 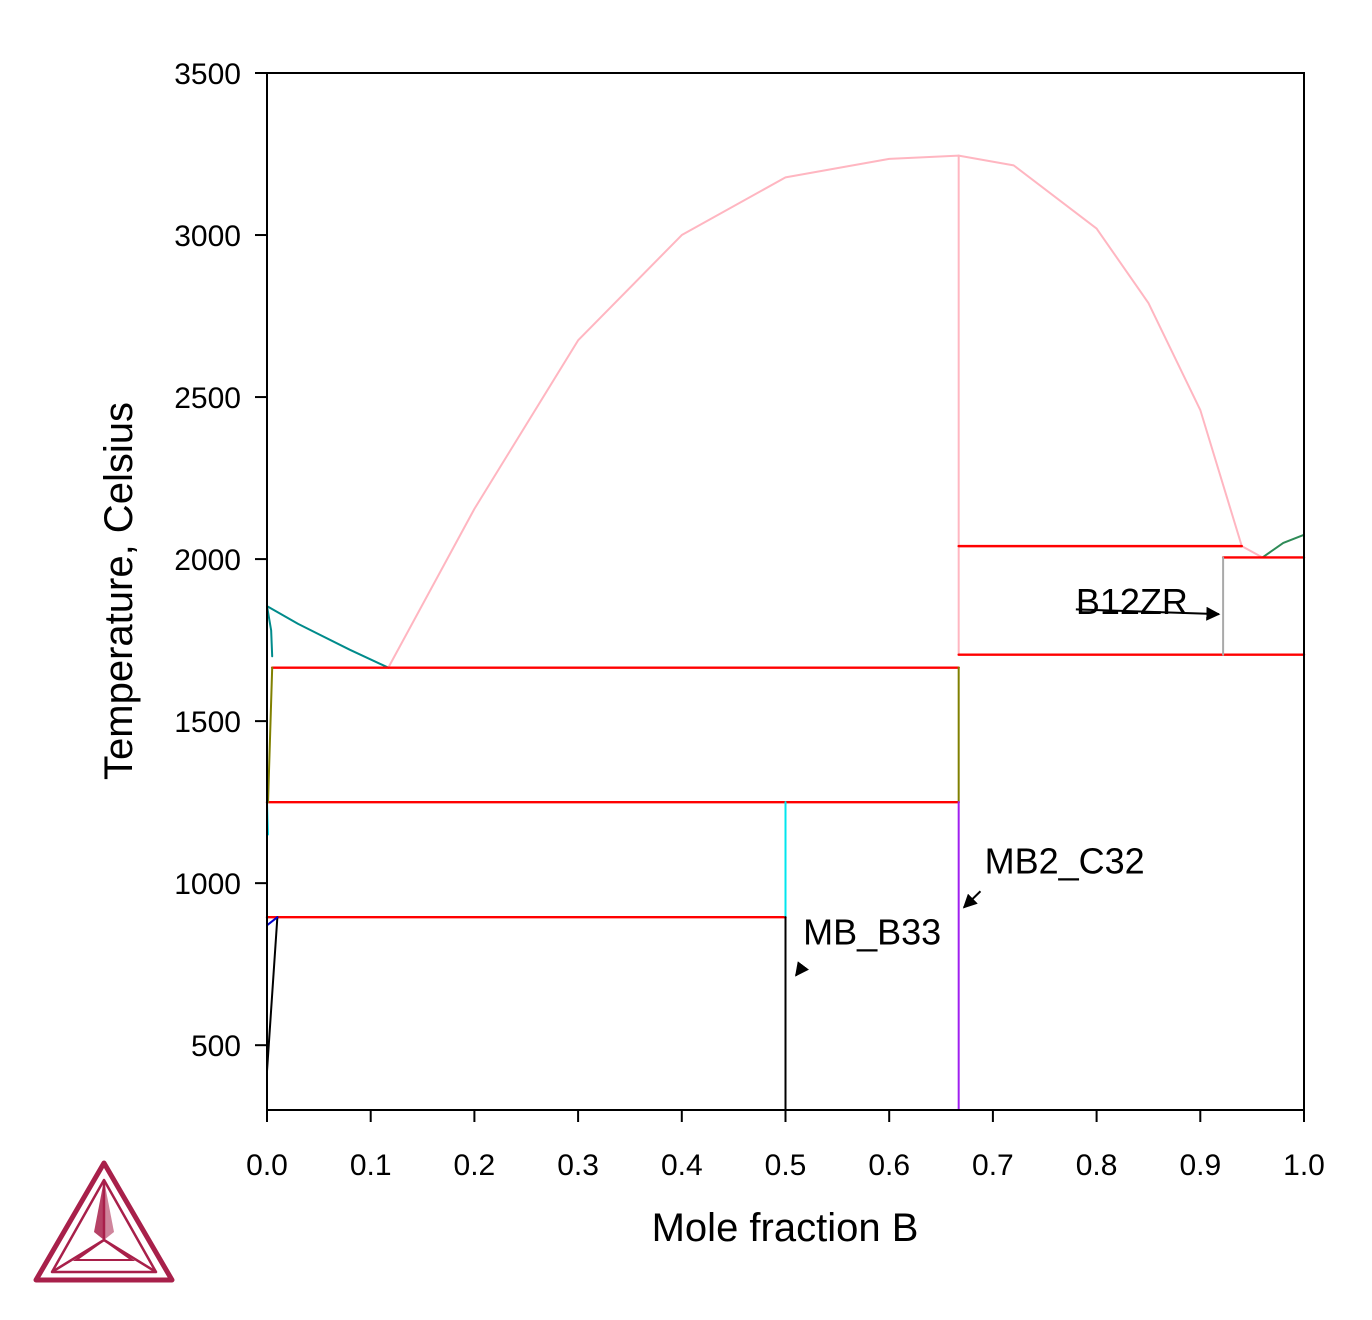 I want to click on logo-facet-bottom, so click(x=104, y=1249).